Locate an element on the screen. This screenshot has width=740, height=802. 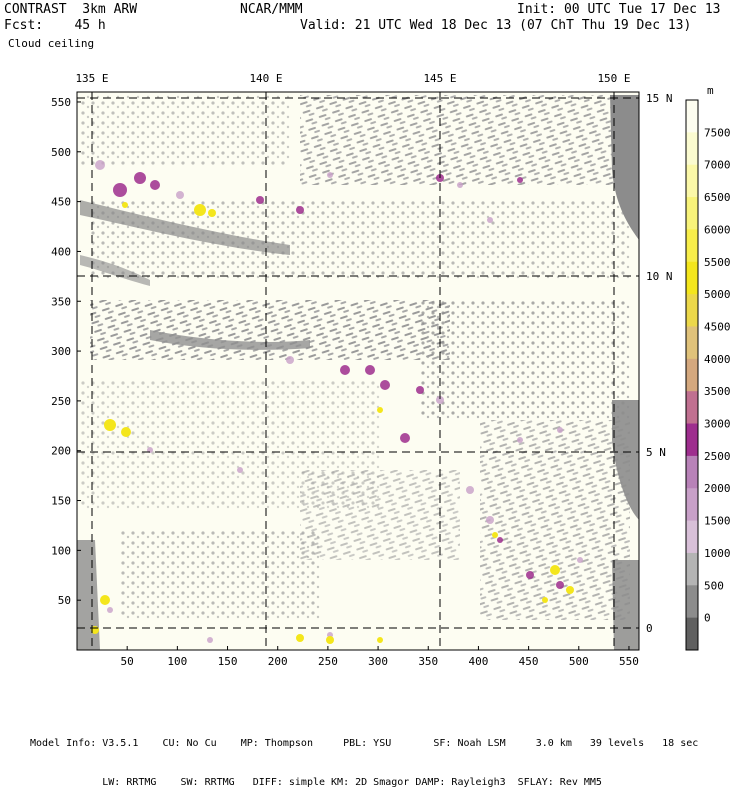
y-tick-label: 350 is located at coordinates (61, 301).